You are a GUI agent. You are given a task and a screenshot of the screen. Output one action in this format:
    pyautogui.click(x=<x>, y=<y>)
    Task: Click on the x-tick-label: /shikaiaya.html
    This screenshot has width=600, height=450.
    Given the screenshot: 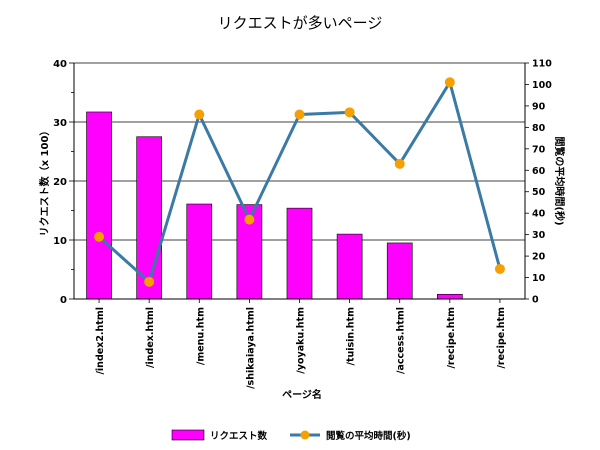 What is the action you would take?
    pyautogui.click(x=250, y=348)
    